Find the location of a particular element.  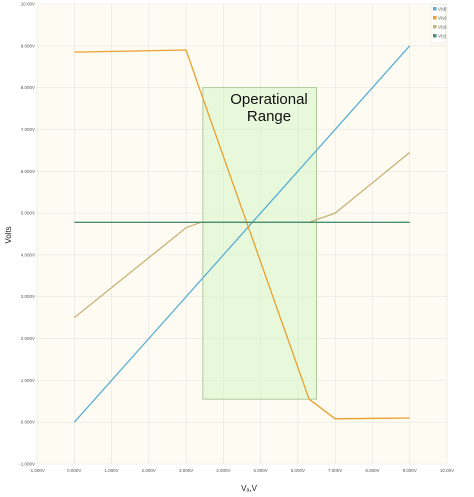

x-tick-label: 7.000V is located at coordinates (335, 470).